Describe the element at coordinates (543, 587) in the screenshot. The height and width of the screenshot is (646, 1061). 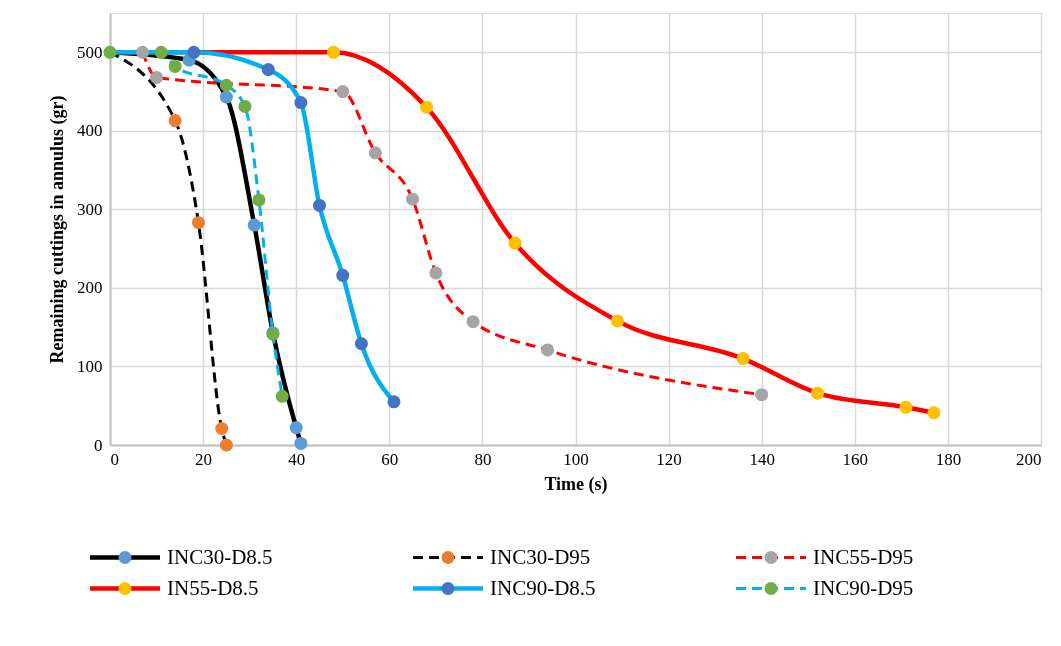
I see `legend-label: INC90-D8.5` at that location.